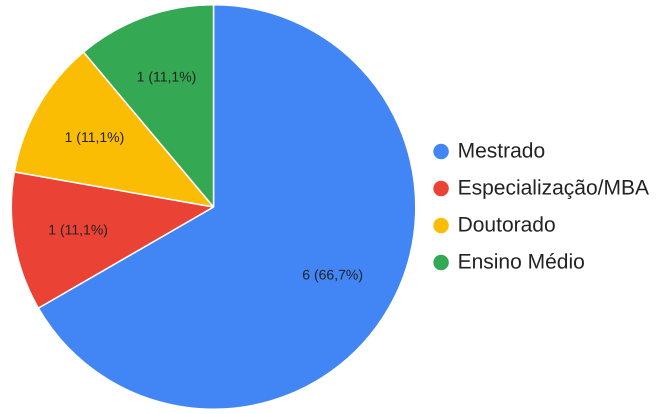  Describe the element at coordinates (507, 224) in the screenshot. I see `legend-label: Doutorado` at that location.